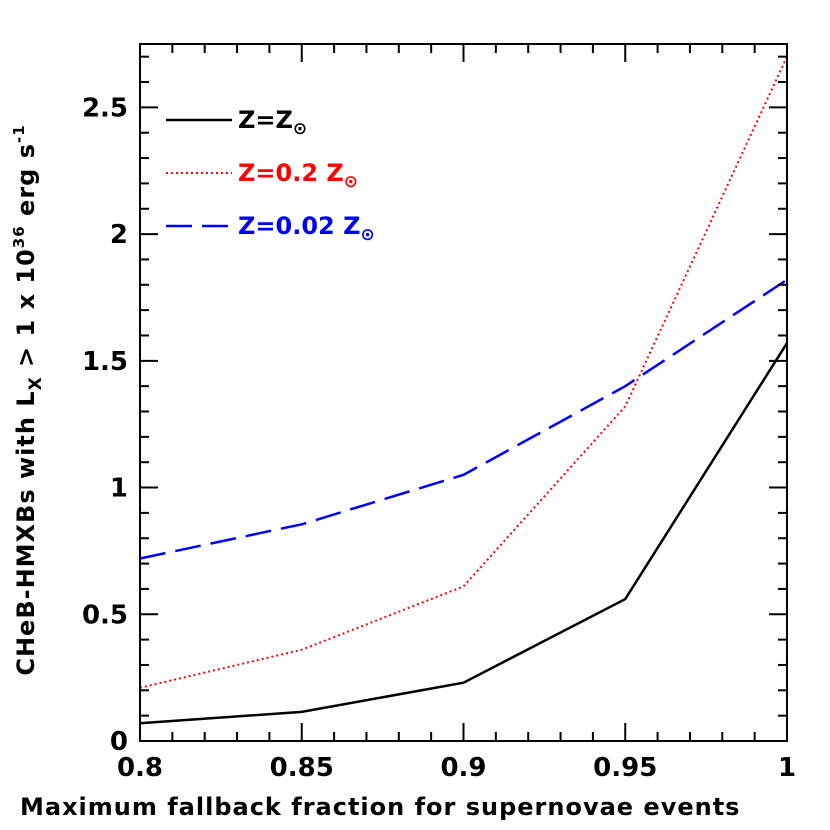 This screenshot has height=830, width=830. I want to click on legend-label-main: Z=0.2 Z, so click(291, 173).